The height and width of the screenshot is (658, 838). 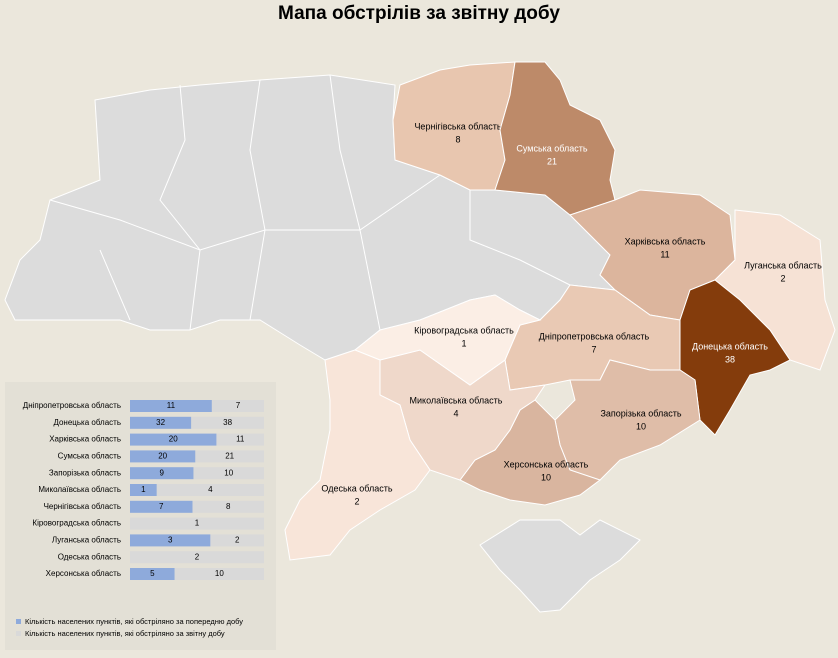 I want to click on category-label: Донецька область, so click(x=87, y=422).